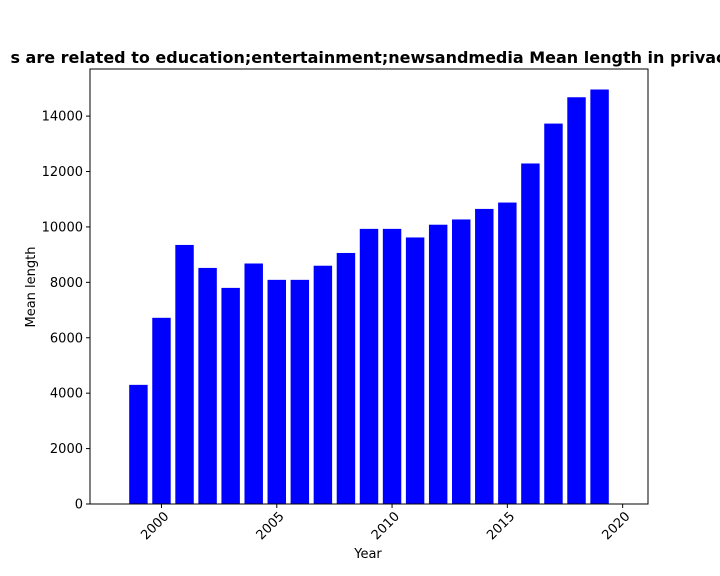 This screenshot has height=576, width=720. Describe the element at coordinates (501, 526) in the screenshot. I see `x-tick-label: 2015` at that location.